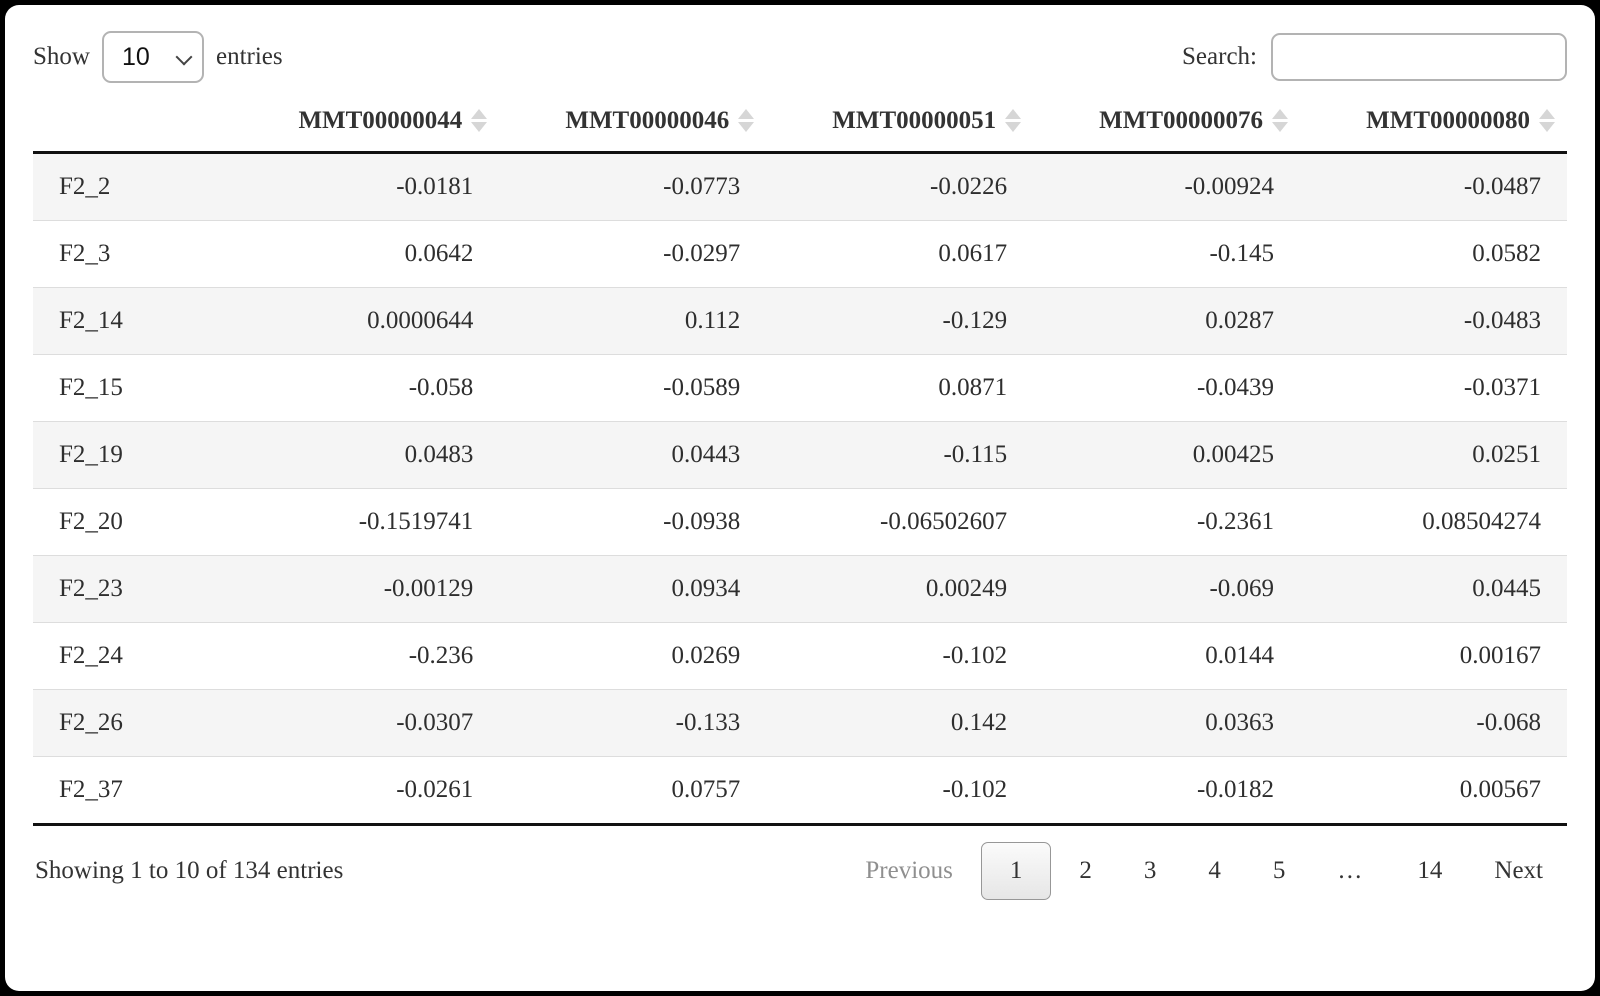 Image resolution: width=1600 pixels, height=996 pixels. What do you see at coordinates (1242, 588) in the screenshot?
I see `cell: -0.069` at bounding box center [1242, 588].